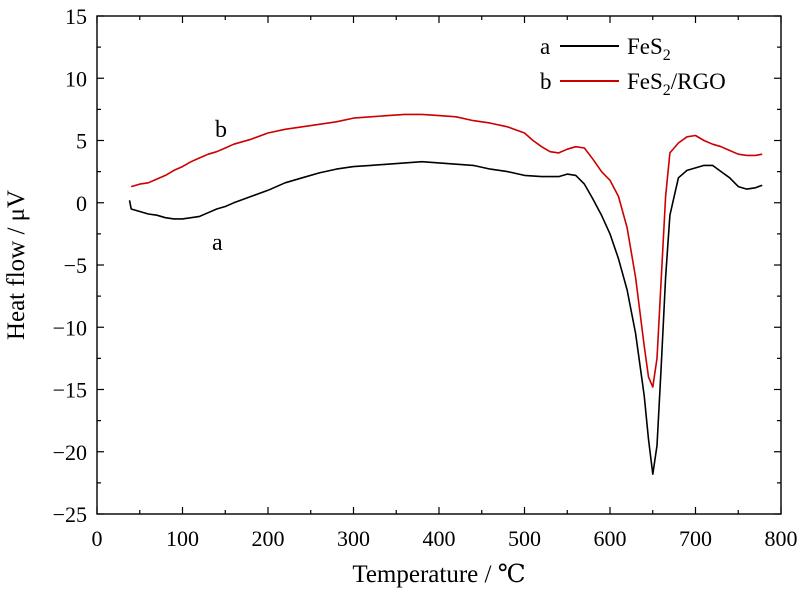 This screenshot has height=592, width=800. I want to click on curve-label-b: b, so click(221, 130).